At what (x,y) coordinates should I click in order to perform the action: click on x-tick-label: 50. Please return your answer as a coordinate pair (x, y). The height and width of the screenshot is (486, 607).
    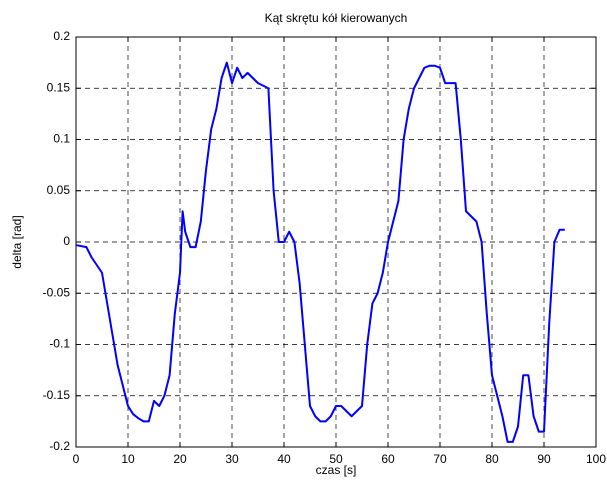
    Looking at the image, I should click on (336, 459).